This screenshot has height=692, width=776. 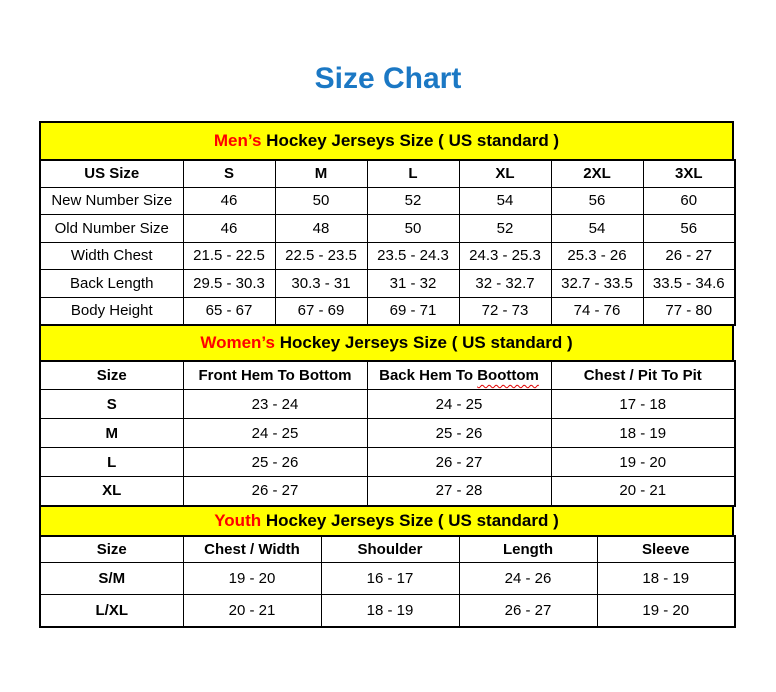 I want to click on table-row: S 23 - 24 24 - 25 17 - 18, so click(x=387, y=404).